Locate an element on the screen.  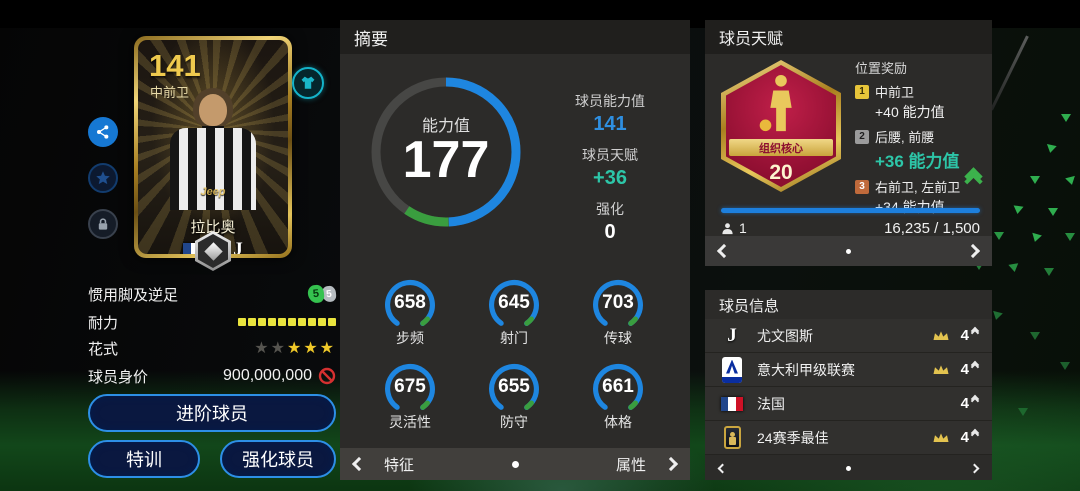
next-page-chevron is located at coordinates (671, 464).